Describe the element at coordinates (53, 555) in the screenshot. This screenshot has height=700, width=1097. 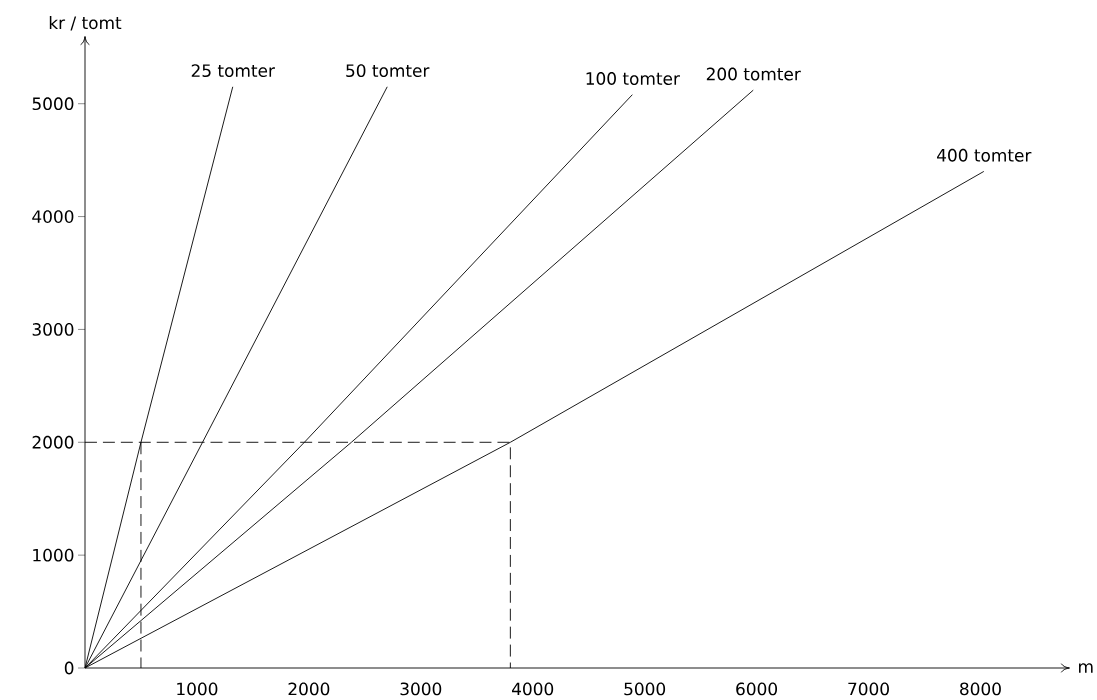
I see `y-tick-label: 1000` at that location.